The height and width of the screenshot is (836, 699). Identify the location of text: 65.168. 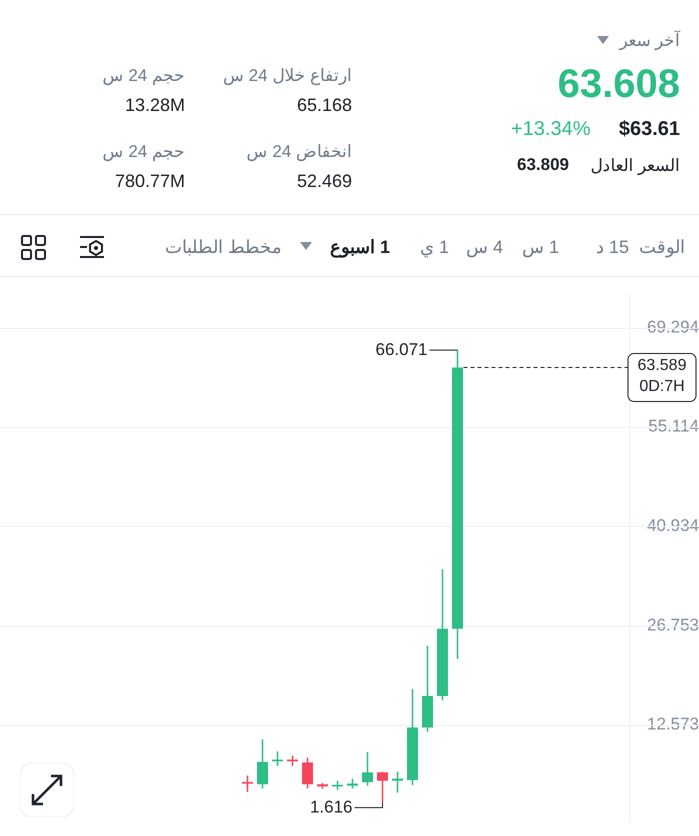
(324, 105).